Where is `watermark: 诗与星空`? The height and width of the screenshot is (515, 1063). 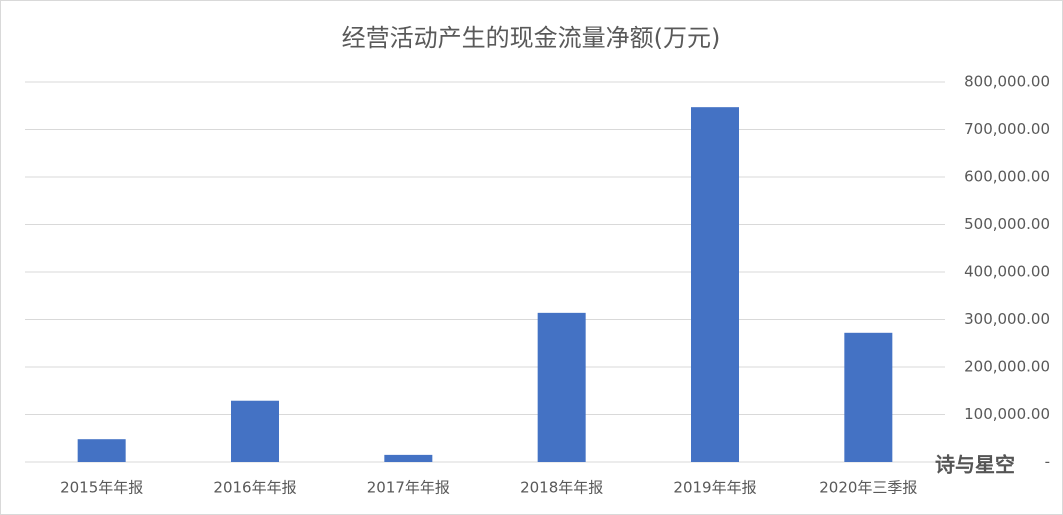
watermark: 诗与星空 is located at coordinates (975, 465).